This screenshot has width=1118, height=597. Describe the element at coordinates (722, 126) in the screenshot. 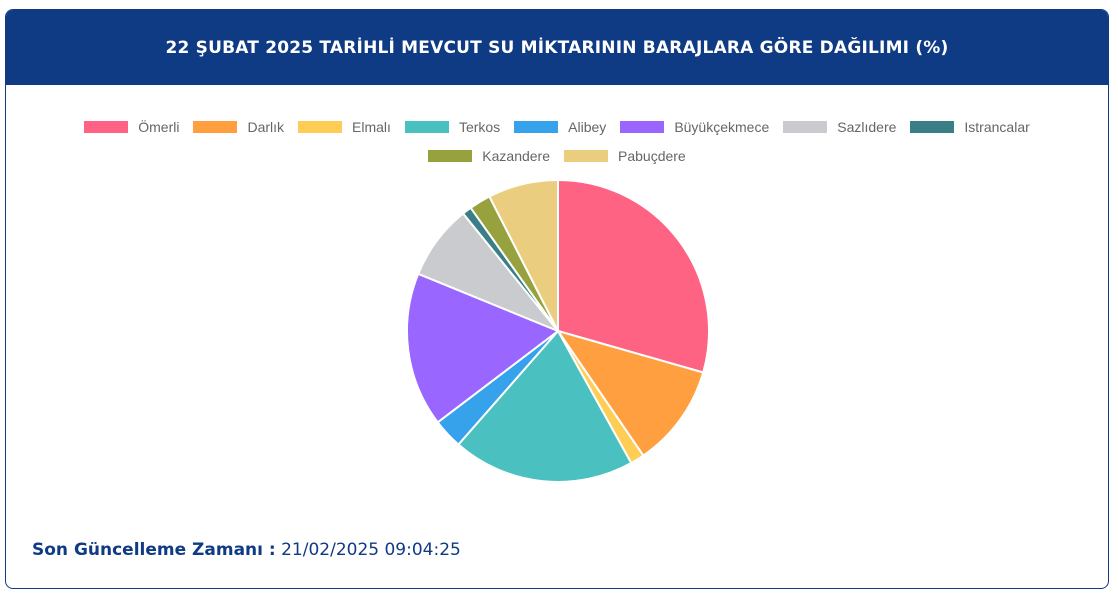

I see `legend-label: Büyükçekmece` at that location.